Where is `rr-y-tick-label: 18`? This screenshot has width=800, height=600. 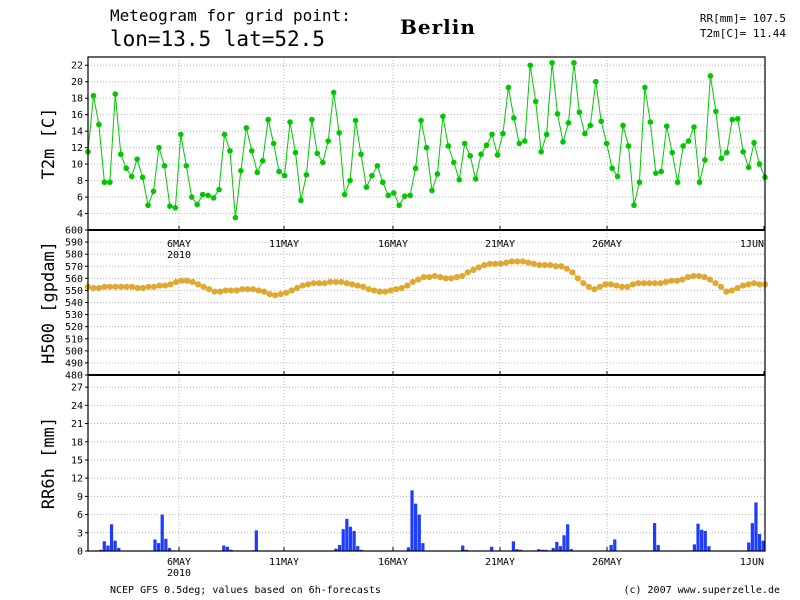 rr-y-tick-label: 18 is located at coordinates (77, 442).